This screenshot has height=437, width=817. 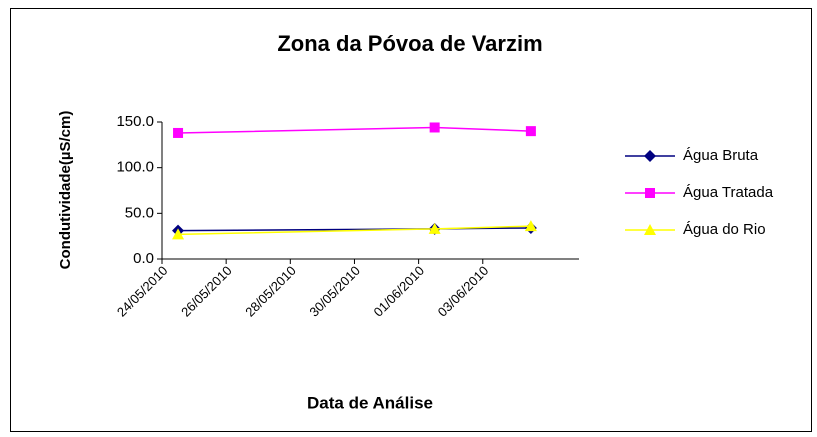 What do you see at coordinates (139, 212) in the screenshot?
I see `y-tick-label: 50.0` at bounding box center [139, 212].